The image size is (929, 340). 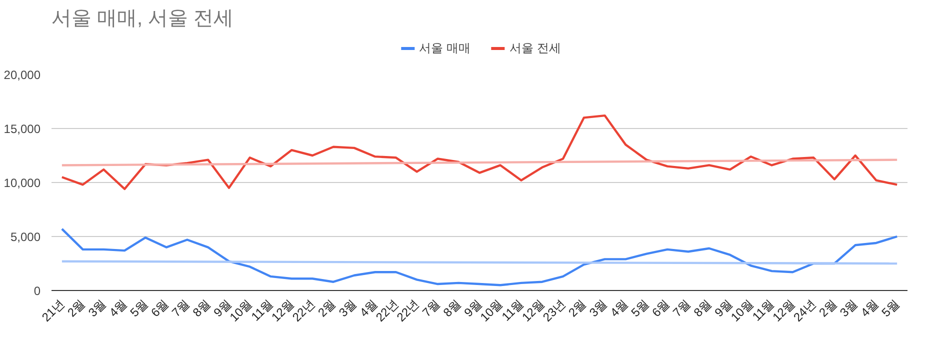 What do you see at coordinates (22, 129) in the screenshot?
I see `y-tick-label: 15,000` at bounding box center [22, 129].